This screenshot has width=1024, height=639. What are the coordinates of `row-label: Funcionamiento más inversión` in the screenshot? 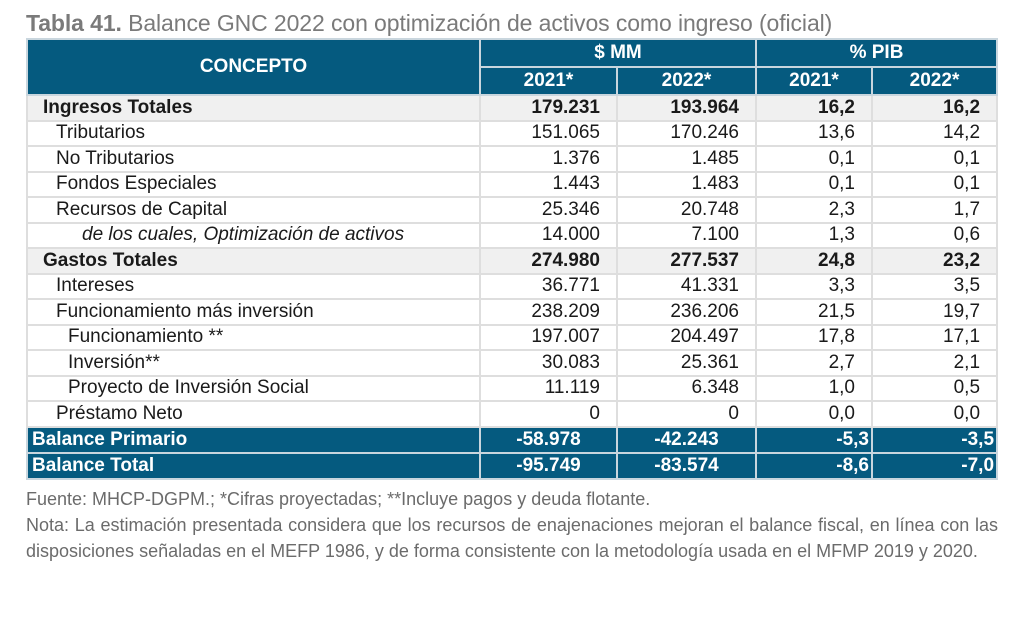 It's located at (253, 312).